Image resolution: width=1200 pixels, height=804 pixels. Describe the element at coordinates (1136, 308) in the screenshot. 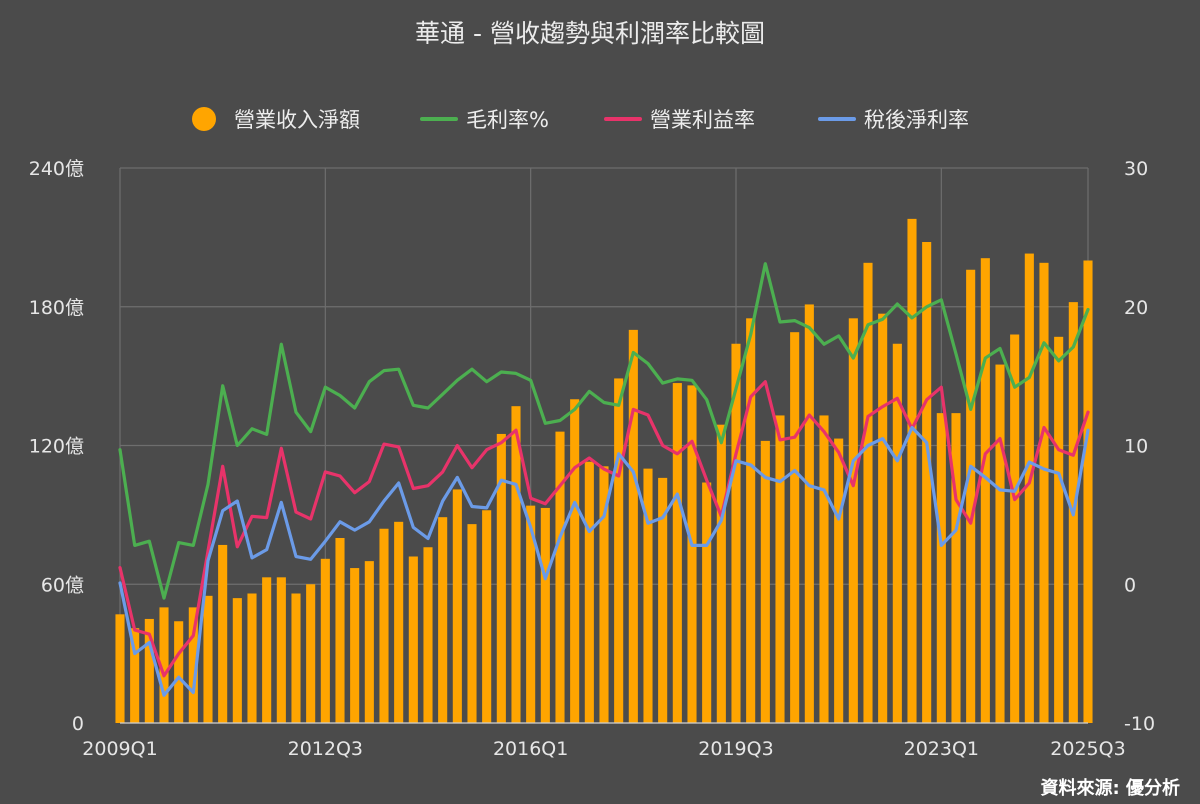

I see `right-tick-label: 20` at that location.